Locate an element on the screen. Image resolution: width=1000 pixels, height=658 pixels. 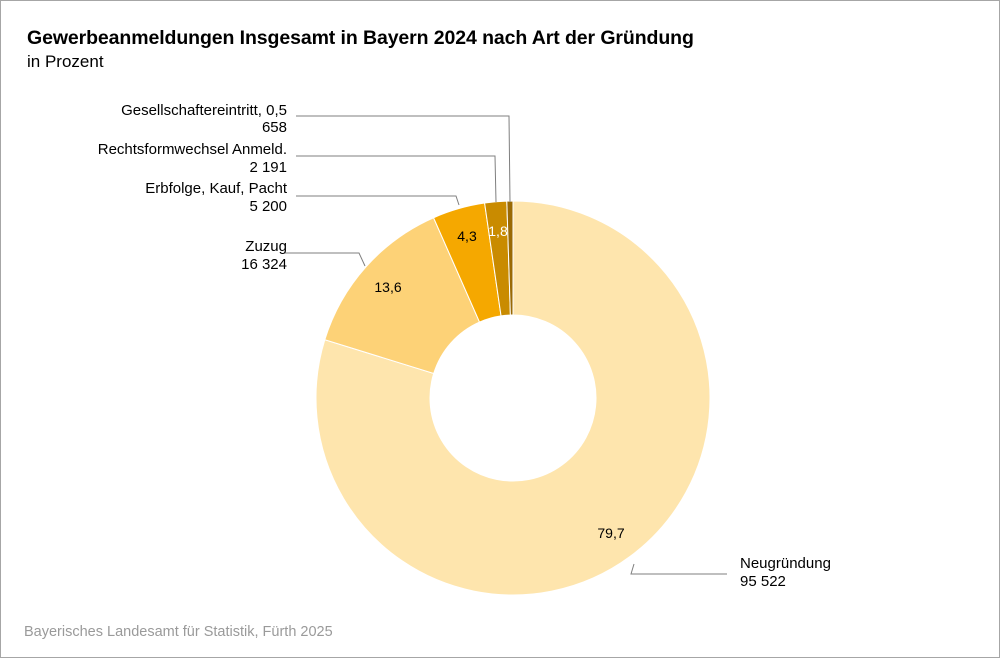
label-zuzug-value: 16 324 is located at coordinates (264, 264).